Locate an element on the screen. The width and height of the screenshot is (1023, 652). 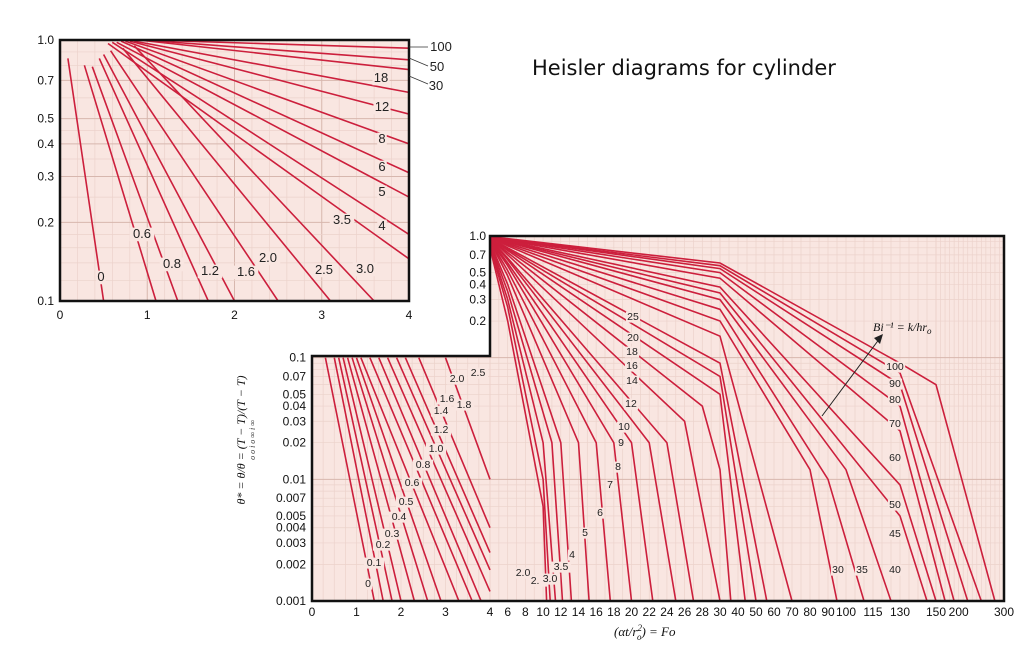
y-axis-label-group: θ* = θ/θ = (T − T)/(T − T)o o i o ∞ i ∞ is located at coordinates (245, 440).